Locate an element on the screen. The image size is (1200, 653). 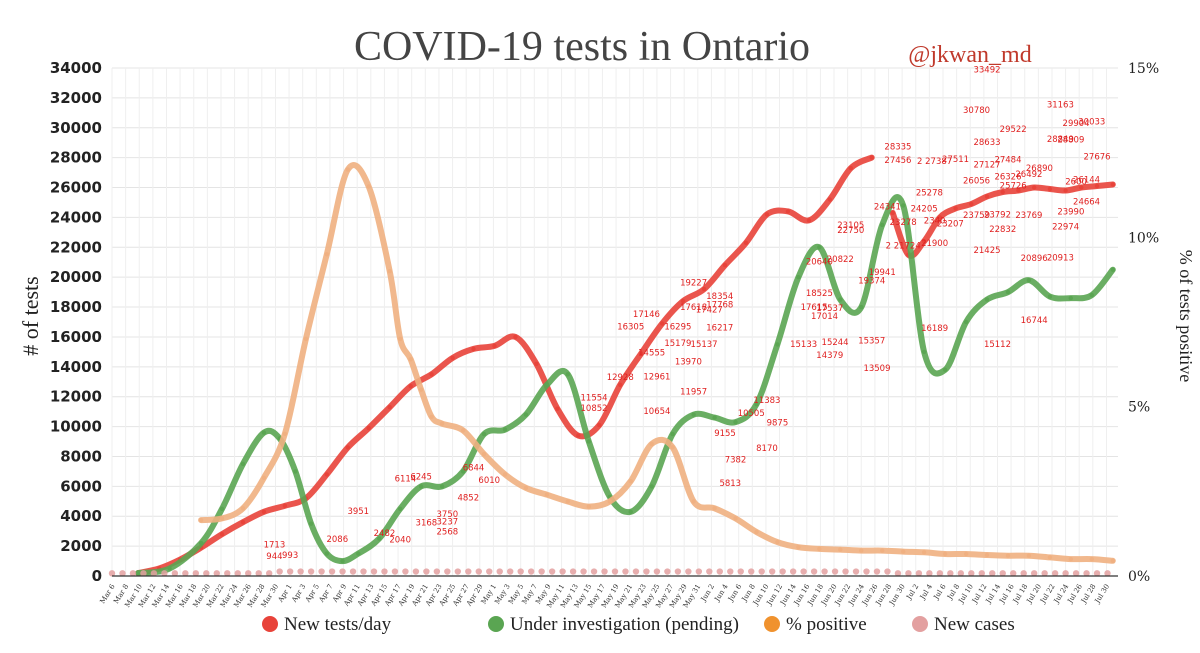
data-label: 993 is located at coordinates (290, 556).